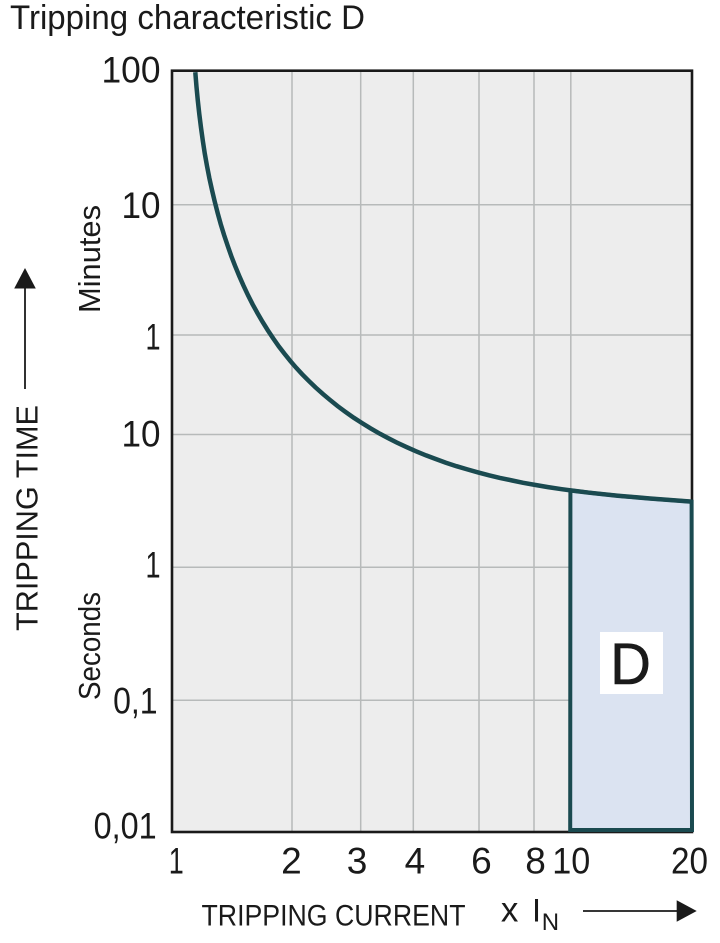  Describe the element at coordinates (291, 861) in the screenshot. I see `svg-text: 2` at that location.